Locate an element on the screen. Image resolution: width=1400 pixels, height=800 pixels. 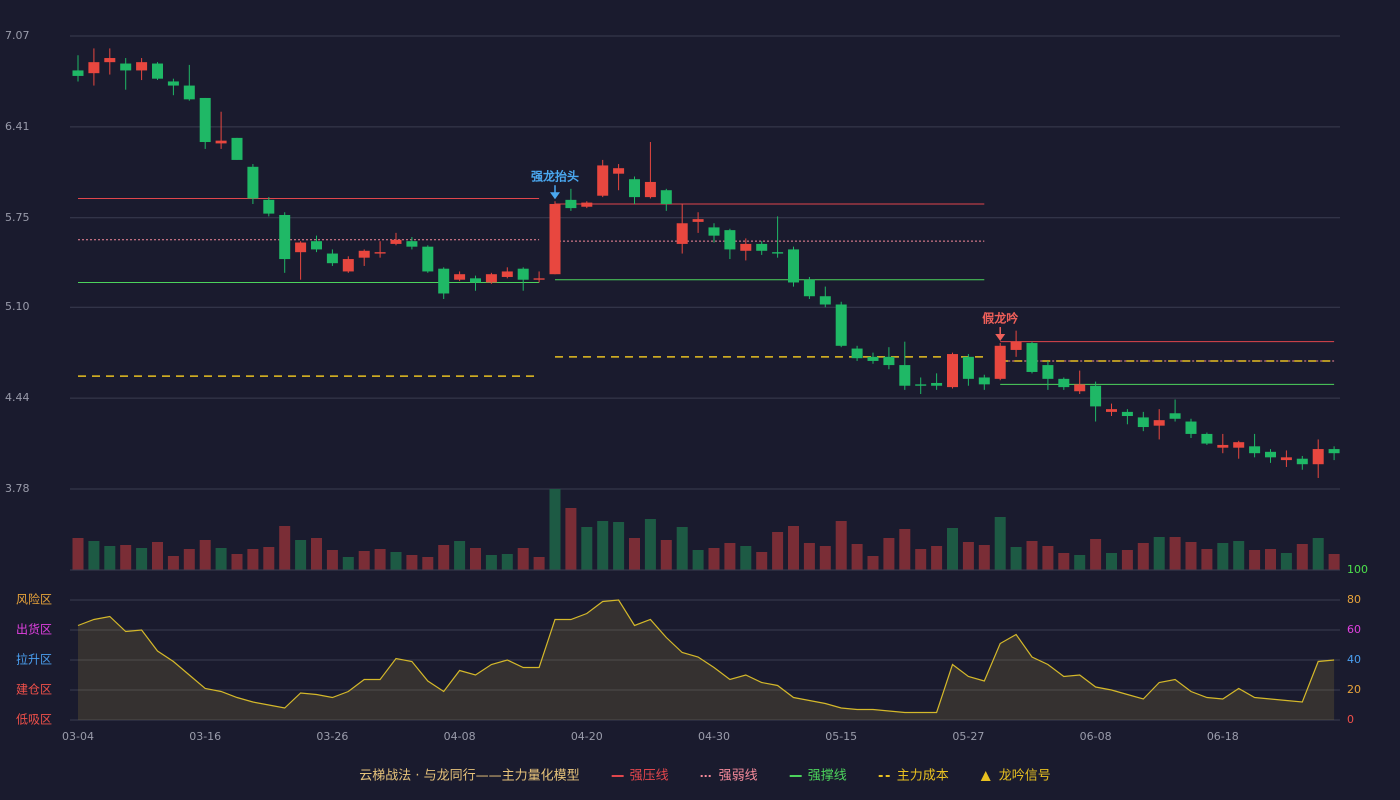
x-tick-label: 04-30 is located at coordinates (714, 736).